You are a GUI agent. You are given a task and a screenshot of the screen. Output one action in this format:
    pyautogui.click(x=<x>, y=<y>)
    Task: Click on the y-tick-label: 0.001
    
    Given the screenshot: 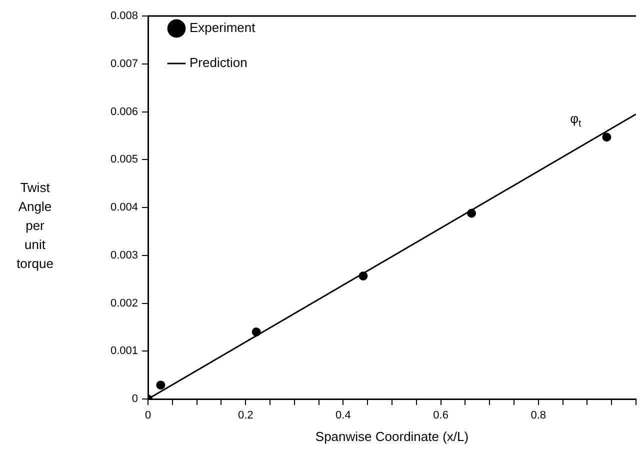 What is the action you would take?
    pyautogui.click(x=124, y=351)
    